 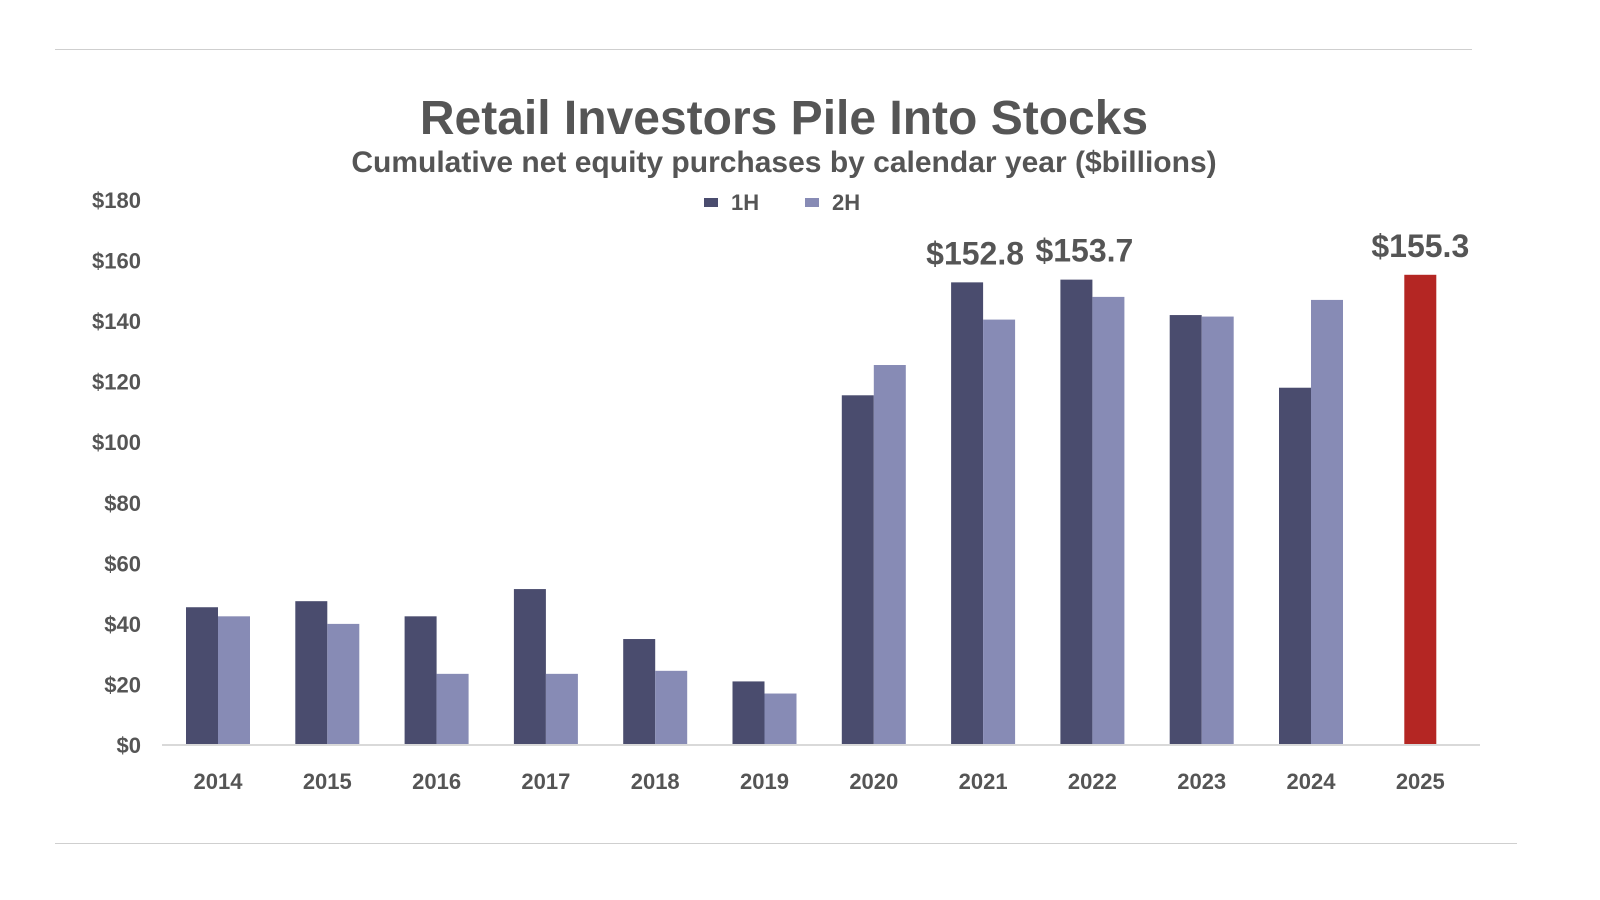 I want to click on x-tick-label: 2025, so click(x=1420, y=781).